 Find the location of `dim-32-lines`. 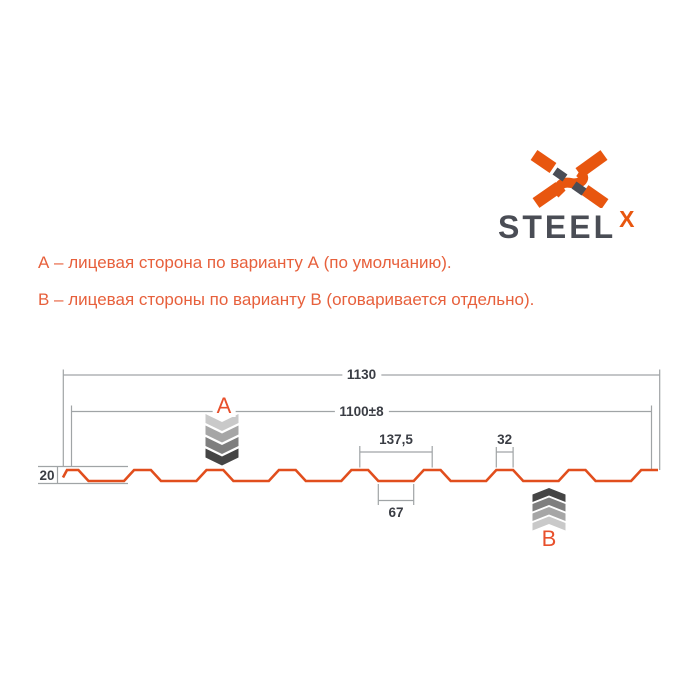

dim-32-lines is located at coordinates (504, 457).